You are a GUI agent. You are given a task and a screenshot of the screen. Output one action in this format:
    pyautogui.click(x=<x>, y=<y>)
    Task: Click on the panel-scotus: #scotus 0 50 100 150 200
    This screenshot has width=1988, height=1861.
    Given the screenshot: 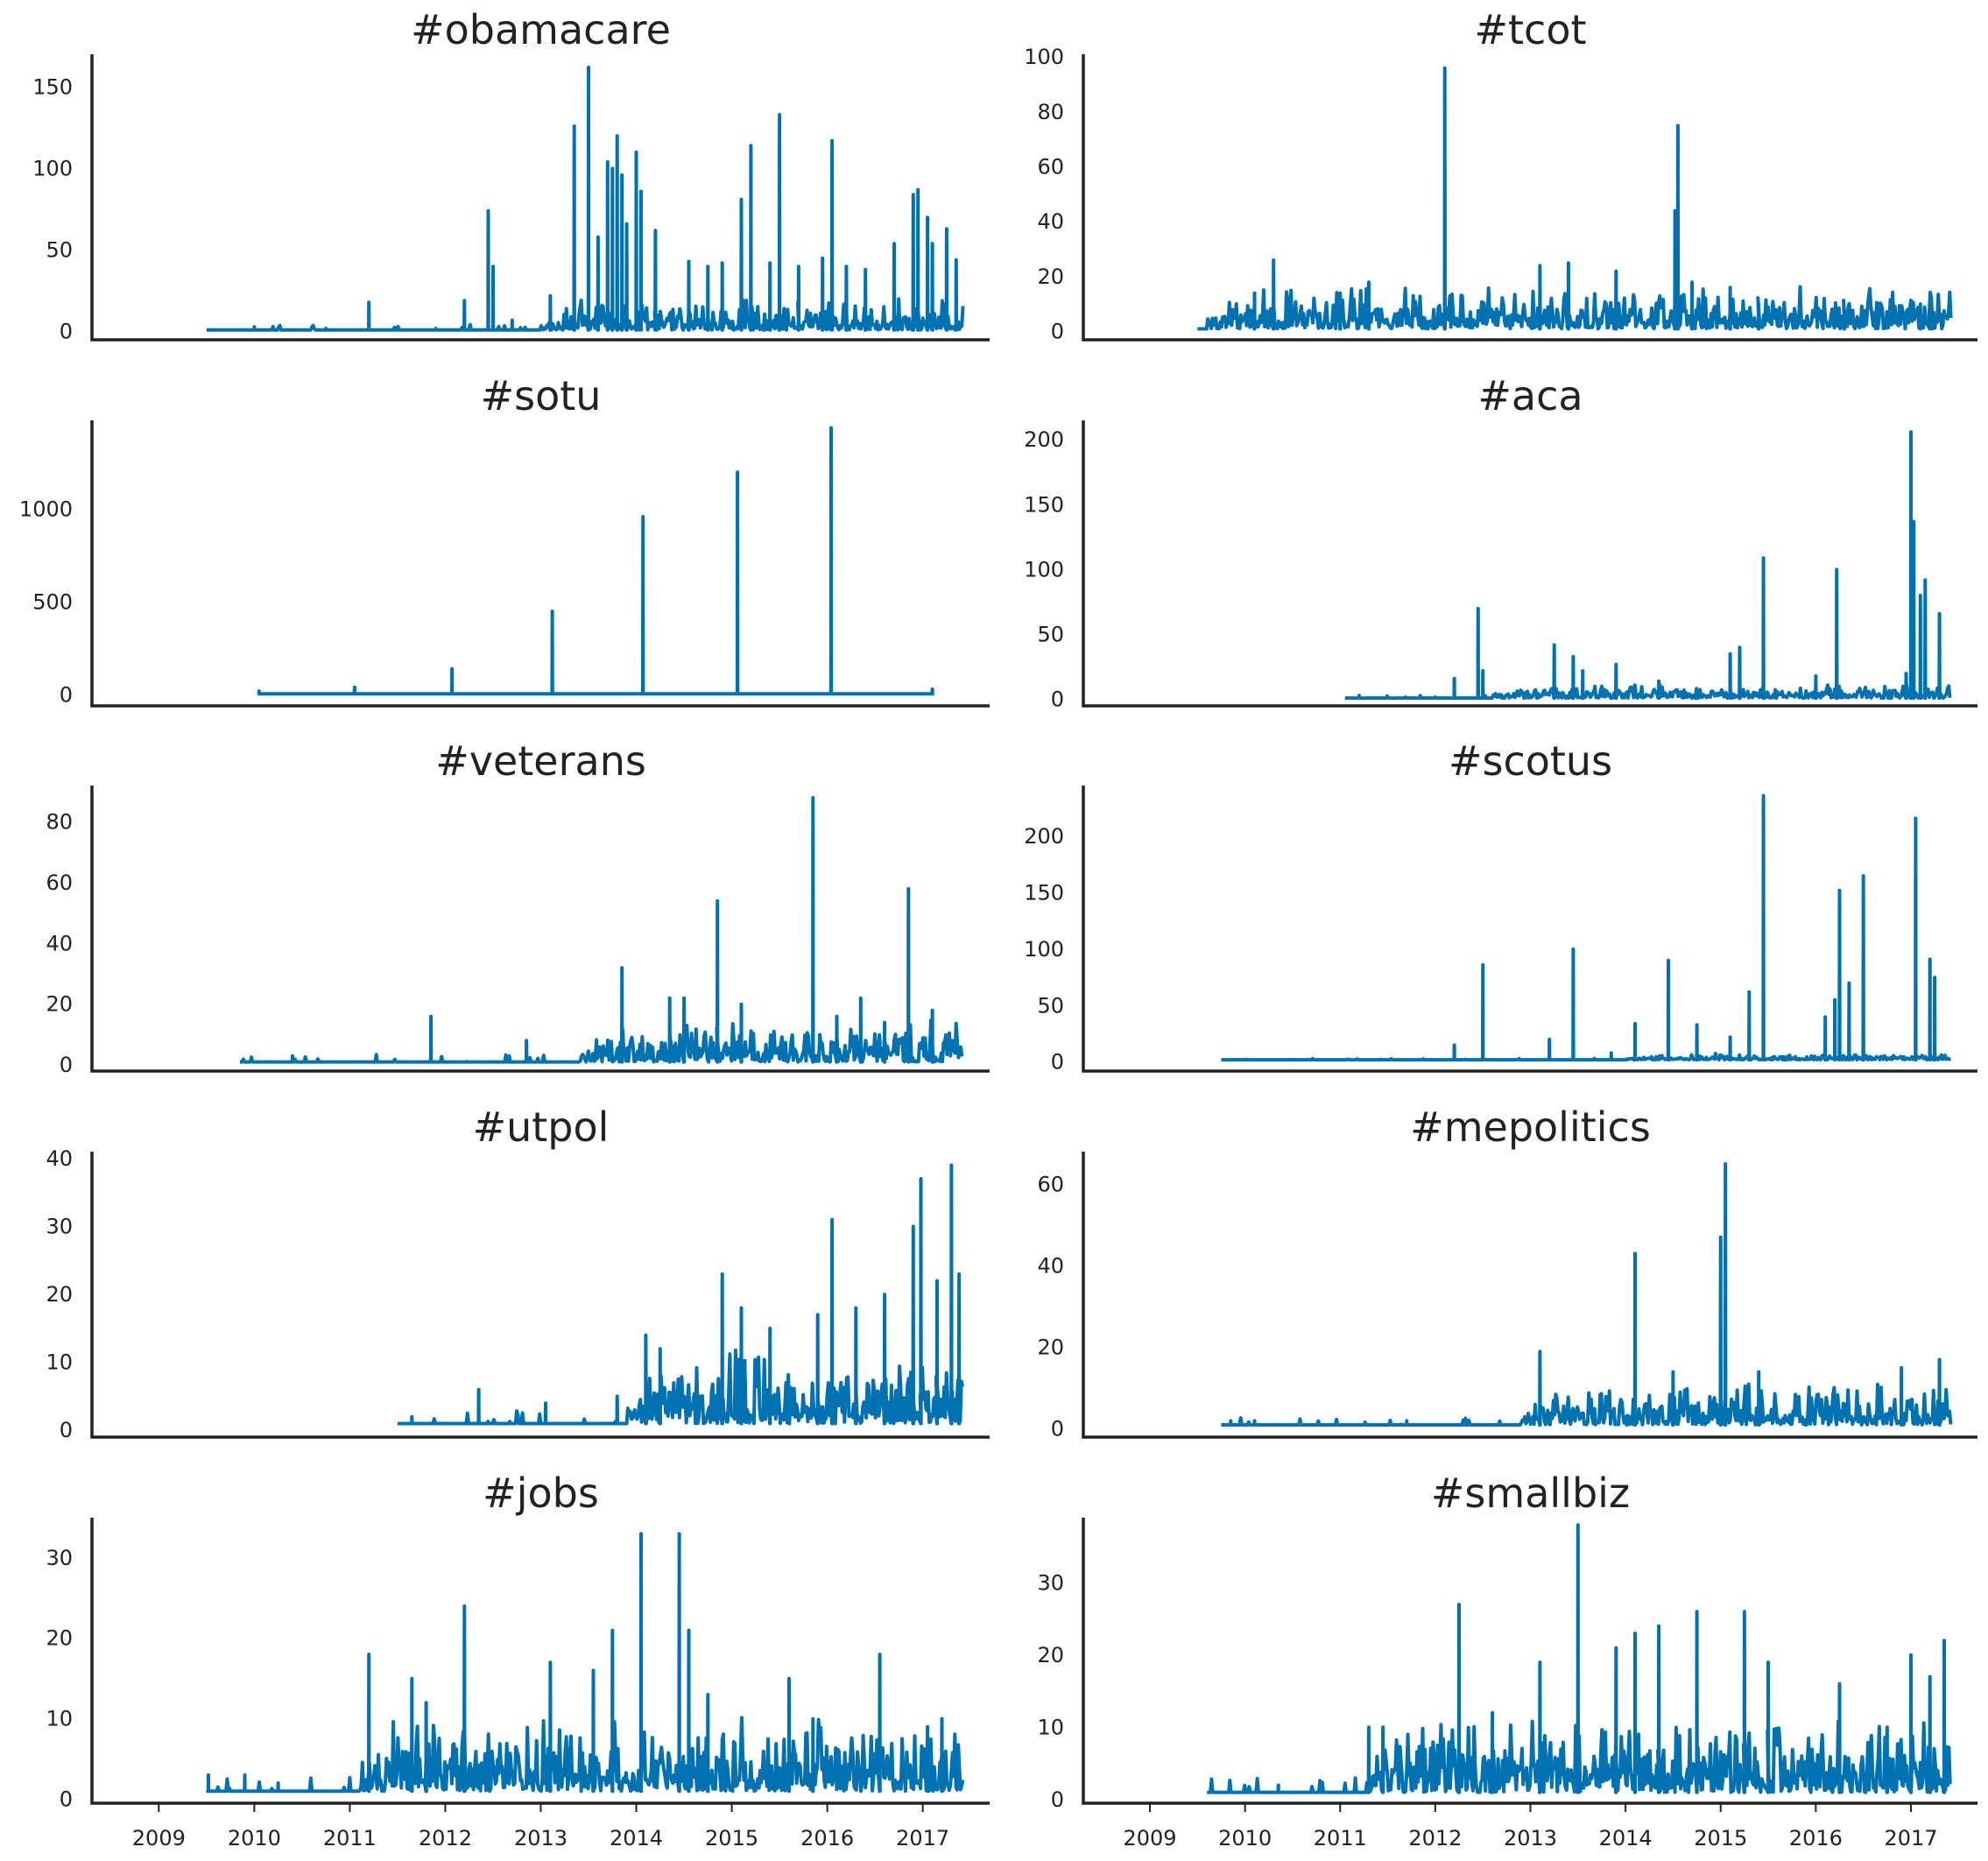 What is the action you would take?
    pyautogui.click(x=1500, y=906)
    